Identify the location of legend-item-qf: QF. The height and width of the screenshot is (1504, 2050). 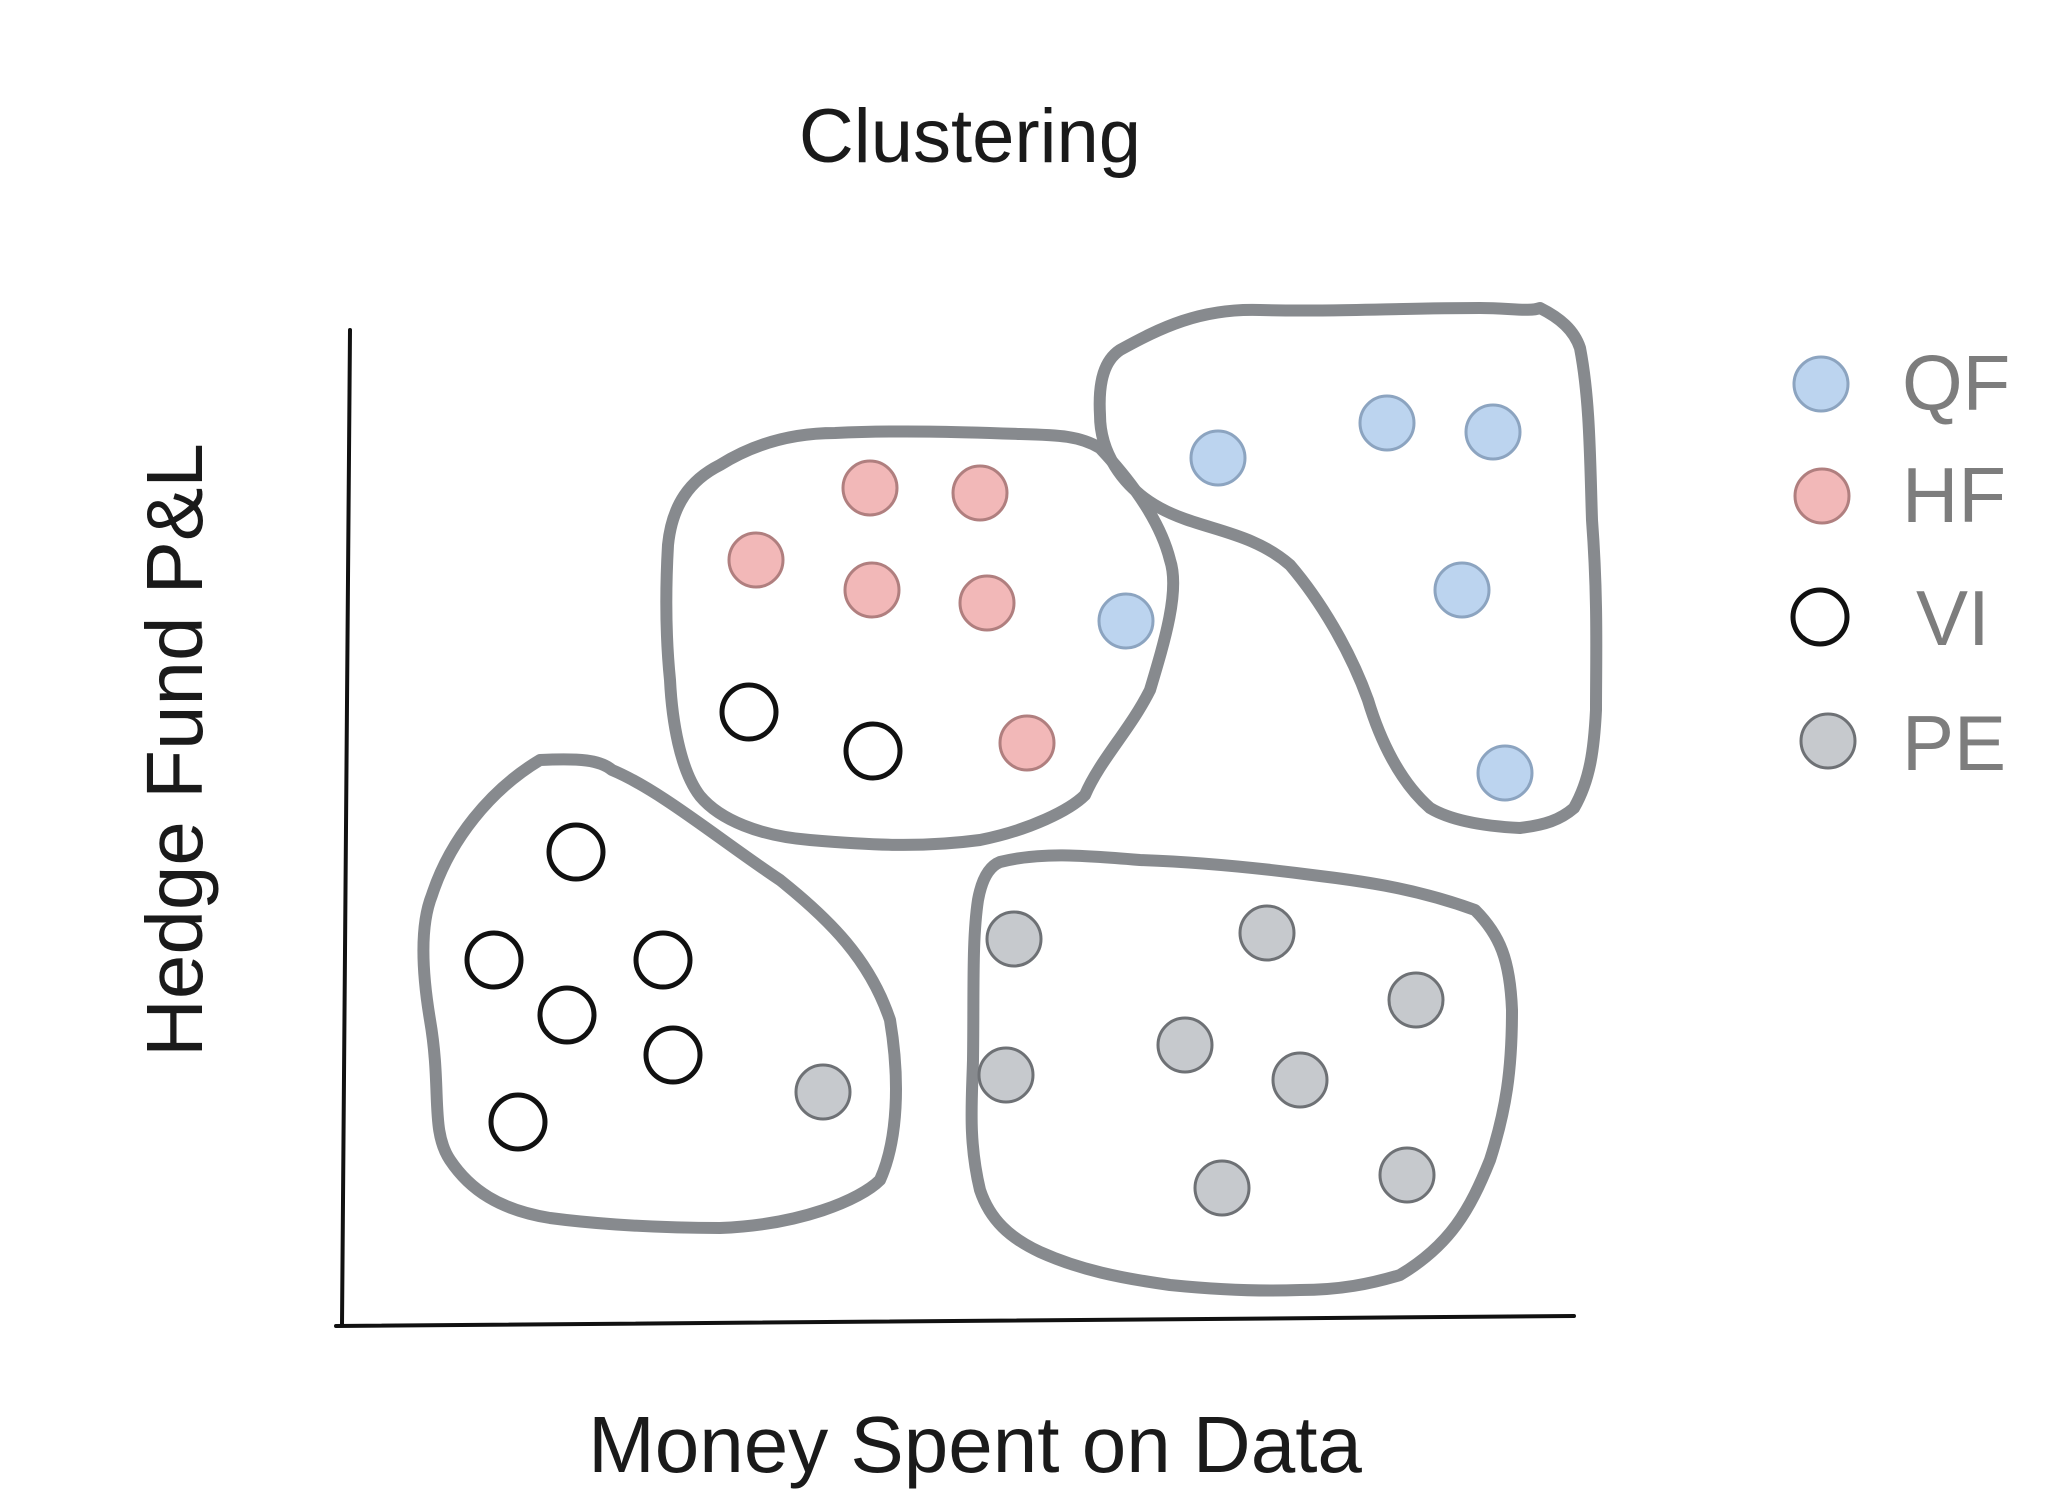
(1901, 383).